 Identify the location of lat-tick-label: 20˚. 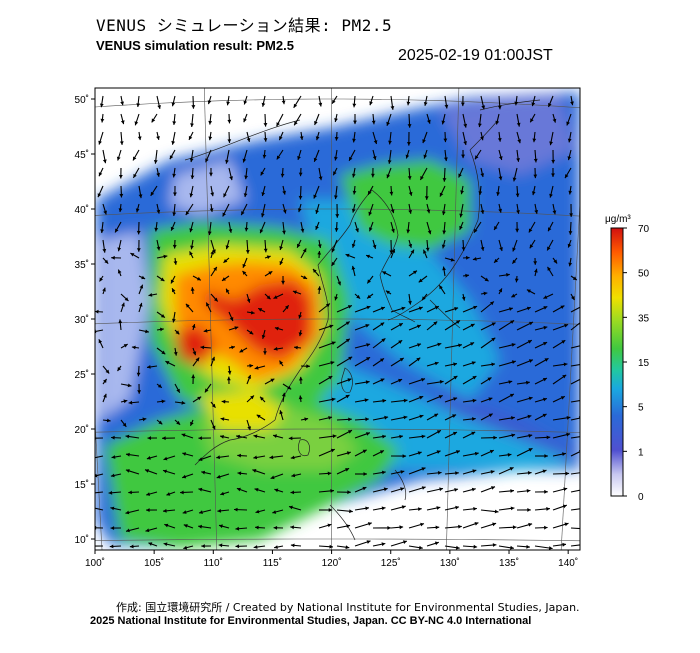
(82, 430).